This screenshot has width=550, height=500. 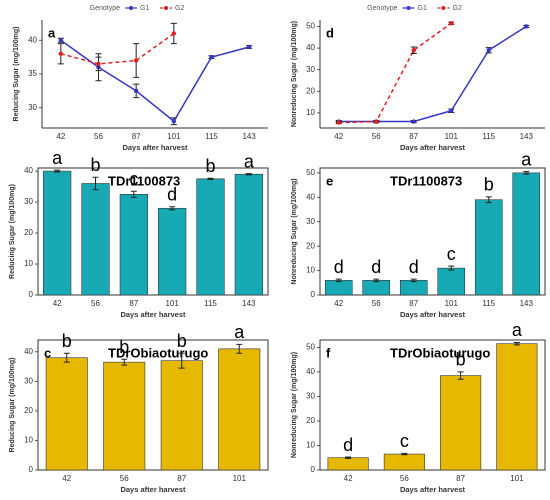 I want to click on legend-label: G2, so click(x=179, y=8).